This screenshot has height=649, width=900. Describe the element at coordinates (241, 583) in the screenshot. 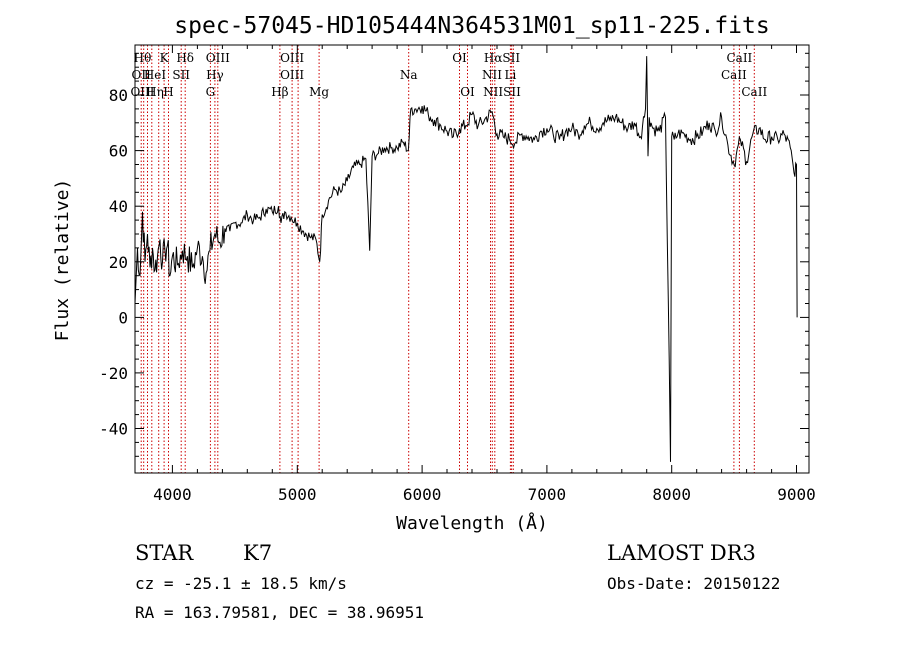

I see `redshift-text: cz = -25.1 ± 18.5 km/s` at that location.